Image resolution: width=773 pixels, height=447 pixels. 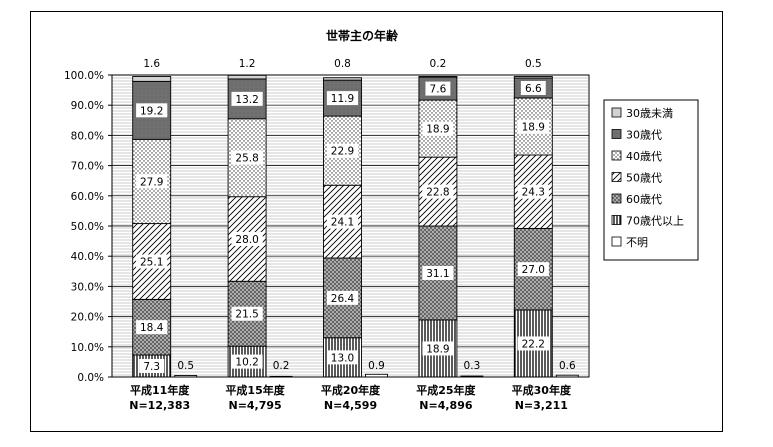 What do you see at coordinates (255, 390) in the screenshot?
I see `x-tick-label: 平成15年度` at bounding box center [255, 390].